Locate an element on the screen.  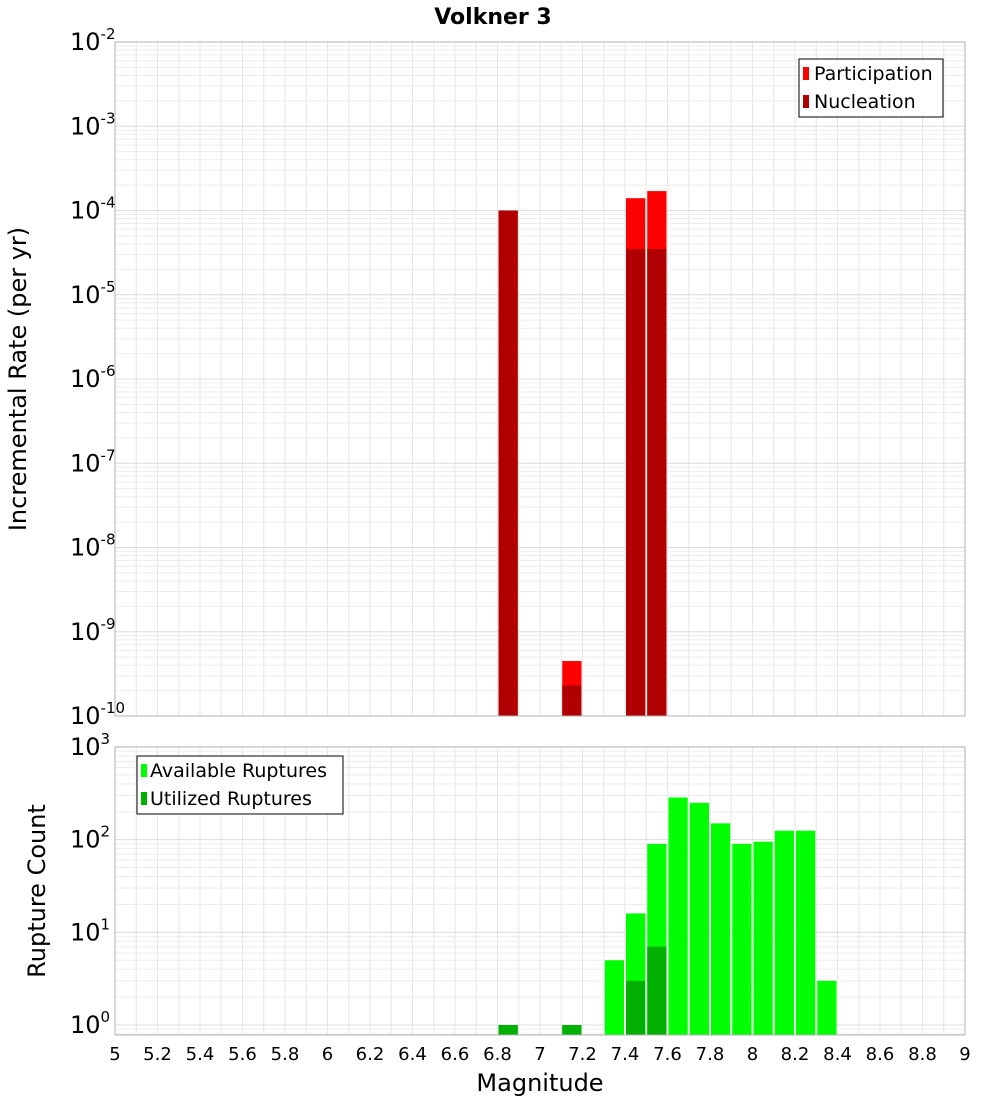
x-axis-label: Magnitude is located at coordinates (539, 1083).